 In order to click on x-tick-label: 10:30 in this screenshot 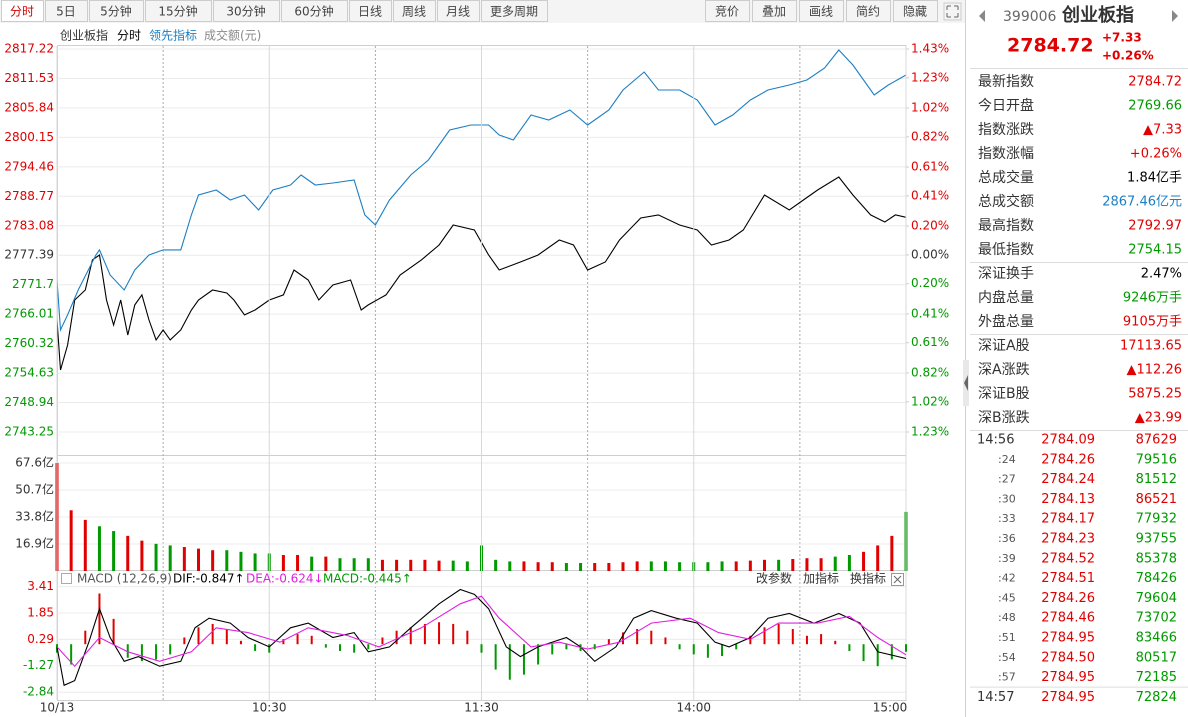, I will do `click(269, 708)`.